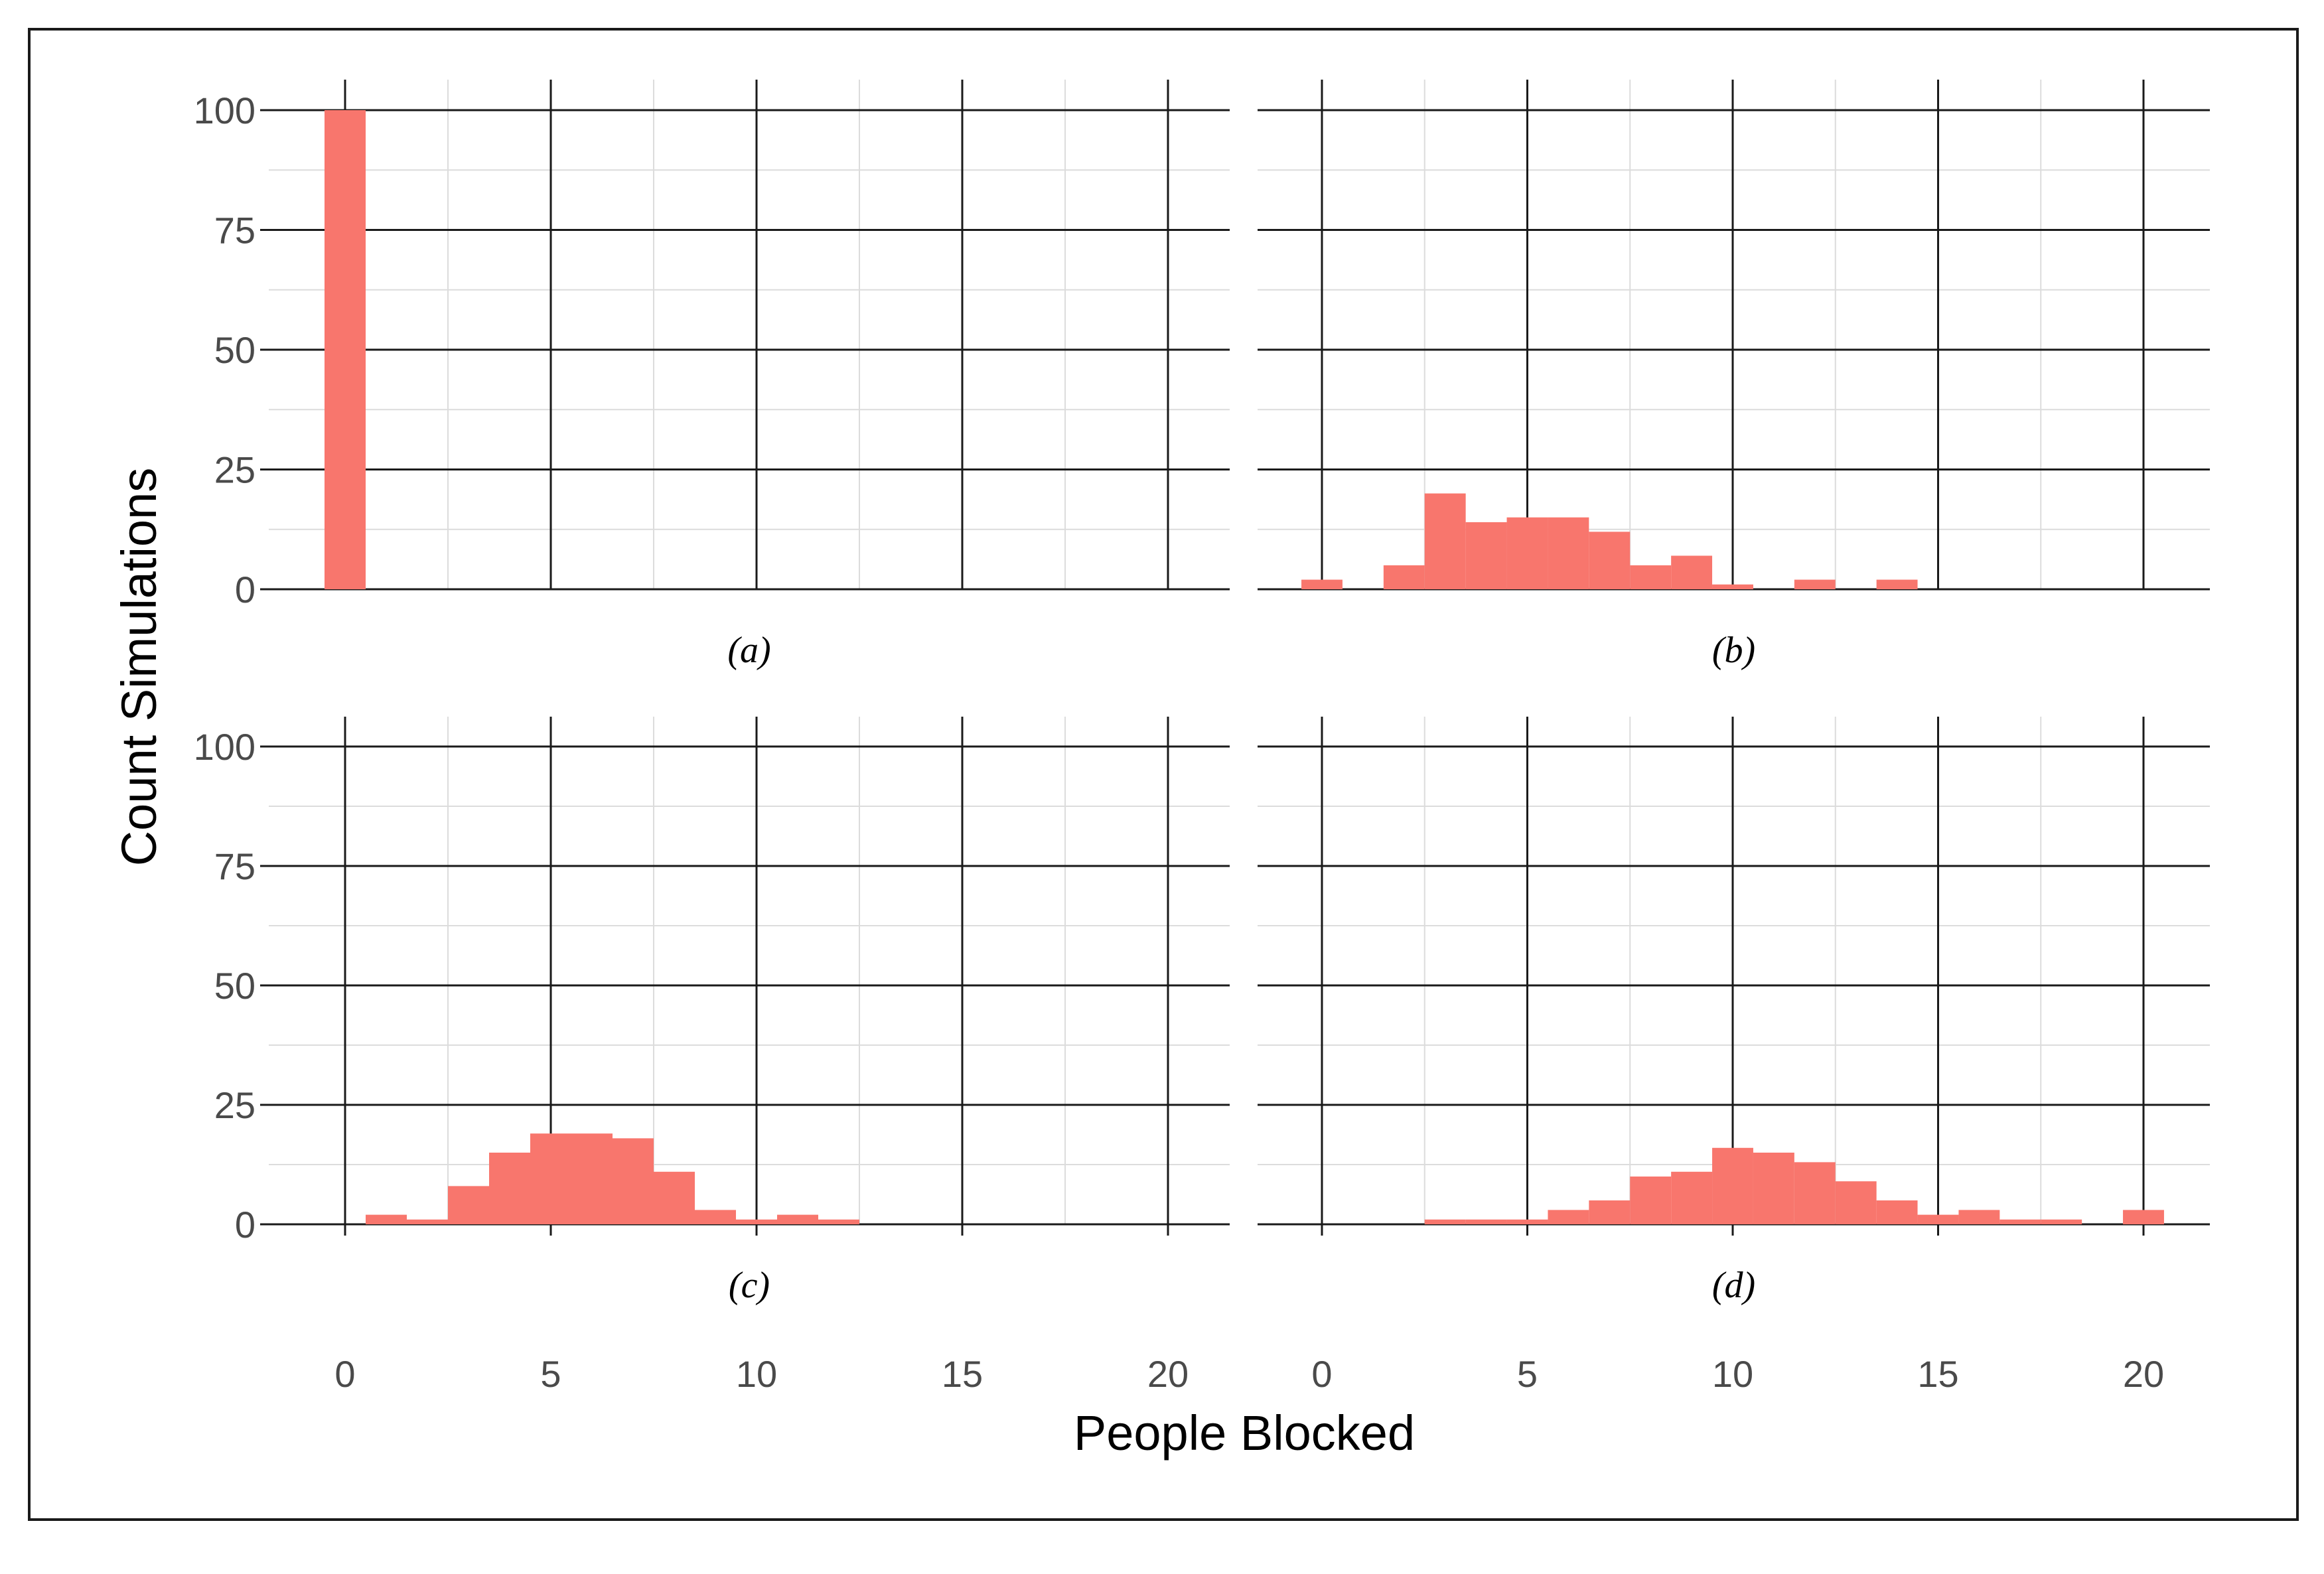 This screenshot has height=1574, width=2324. Describe the element at coordinates (1244, 1433) in the screenshot. I see `x-axis-title: People Blocked` at that location.